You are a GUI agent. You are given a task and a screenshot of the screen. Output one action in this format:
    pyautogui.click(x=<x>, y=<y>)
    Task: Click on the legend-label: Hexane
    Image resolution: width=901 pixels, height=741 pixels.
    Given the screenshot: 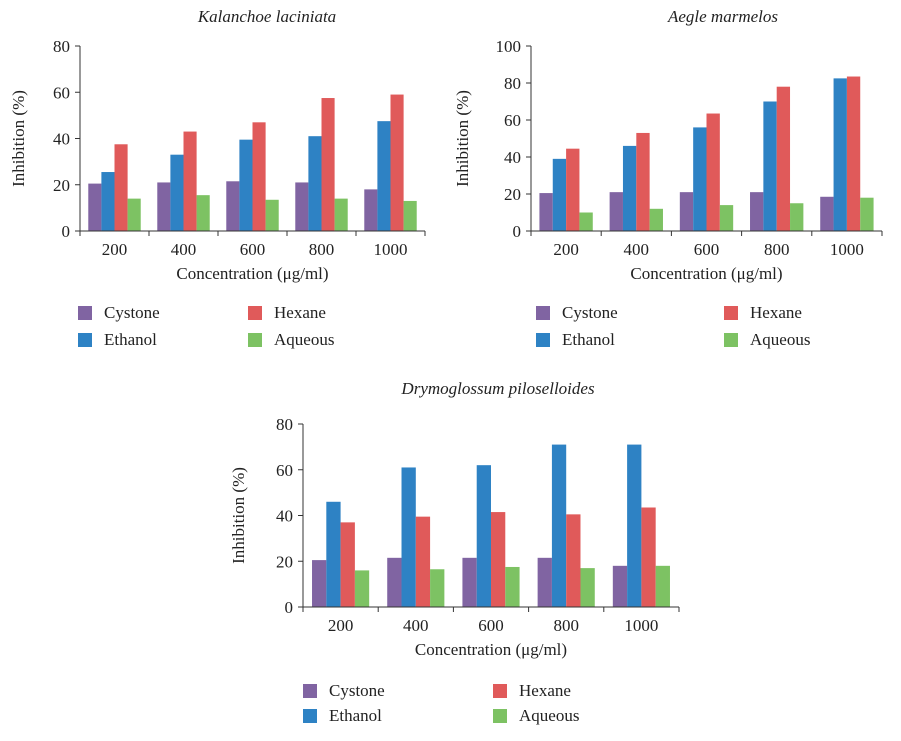 What is the action you would take?
    pyautogui.click(x=776, y=312)
    